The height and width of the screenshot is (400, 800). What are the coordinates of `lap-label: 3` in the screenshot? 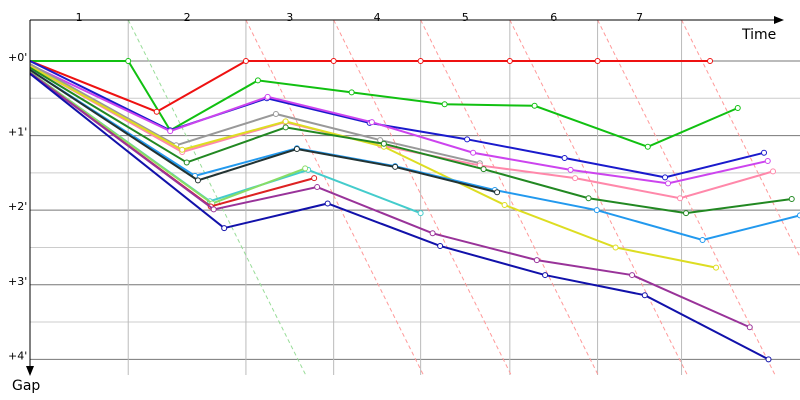 It's located at (289, 17).